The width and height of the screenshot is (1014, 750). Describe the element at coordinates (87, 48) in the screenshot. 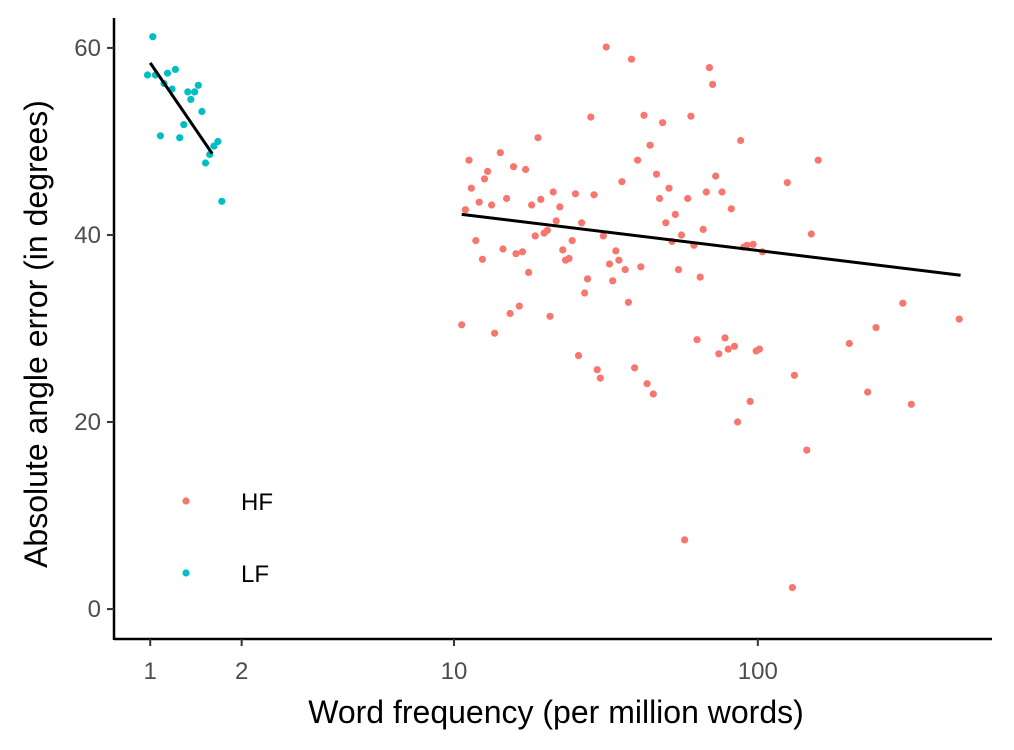

I see `y-tick-label: 60` at that location.